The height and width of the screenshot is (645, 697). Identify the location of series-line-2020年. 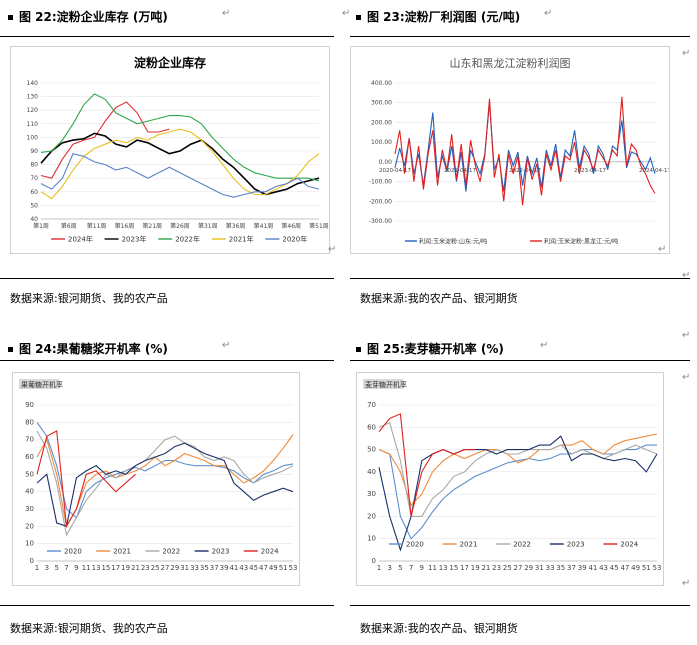
(180, 175).